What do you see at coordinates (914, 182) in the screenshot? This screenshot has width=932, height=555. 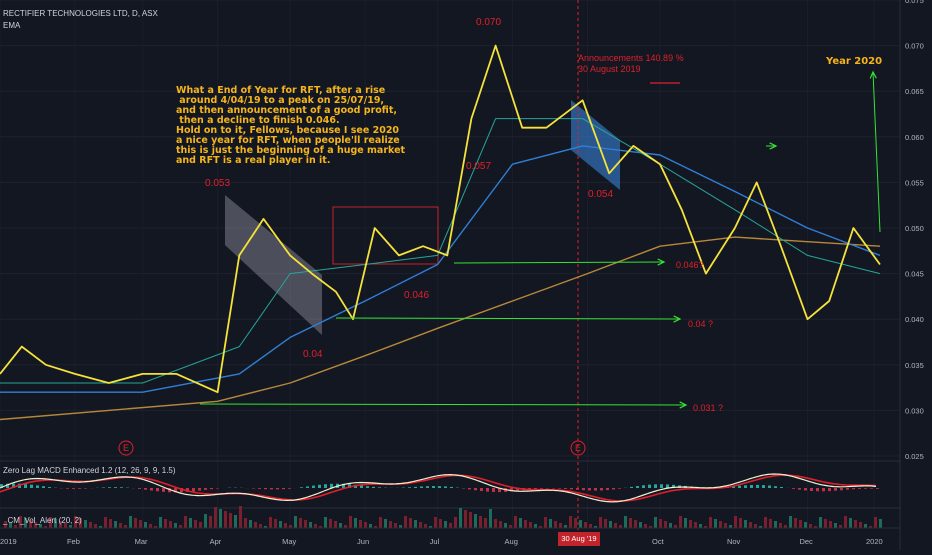 I see `y-tick-label: 0.055` at bounding box center [914, 182].